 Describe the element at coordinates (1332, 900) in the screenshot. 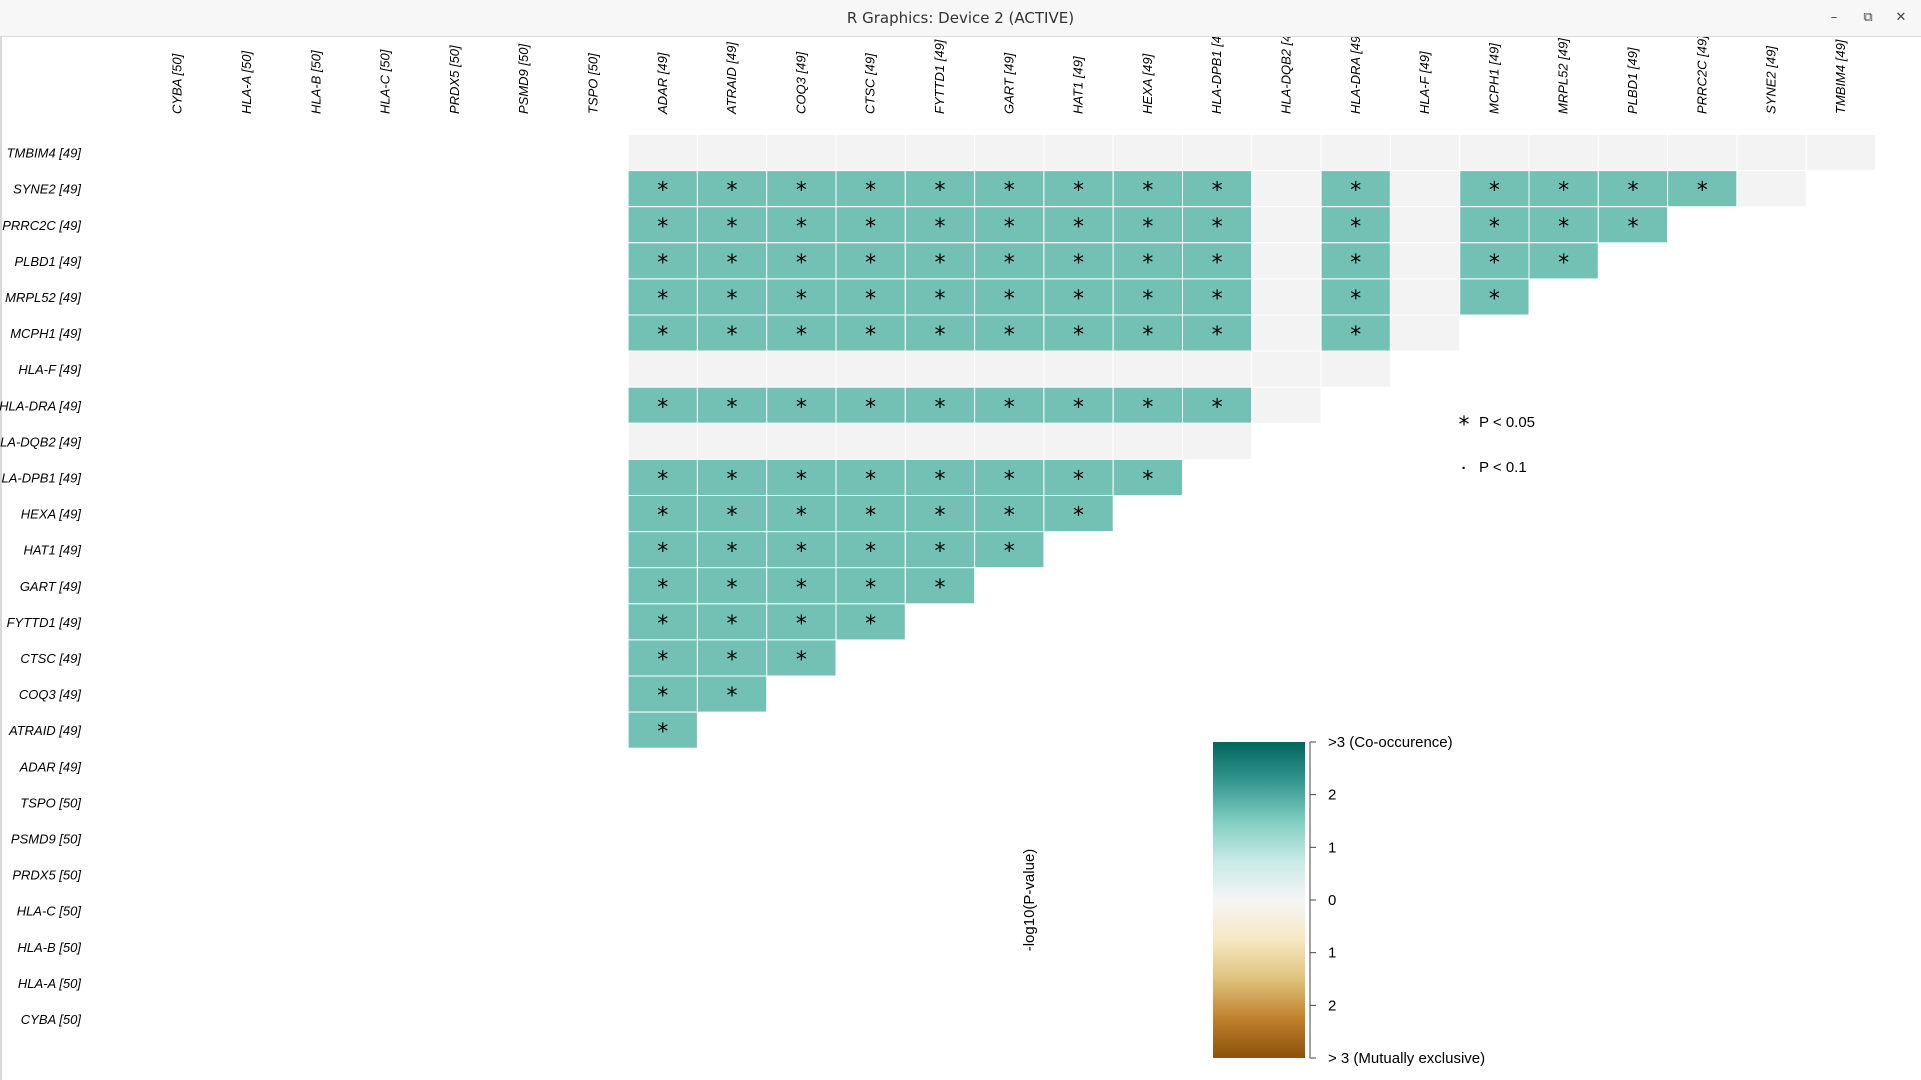

I see `colorbar-tick-label: 0` at that location.